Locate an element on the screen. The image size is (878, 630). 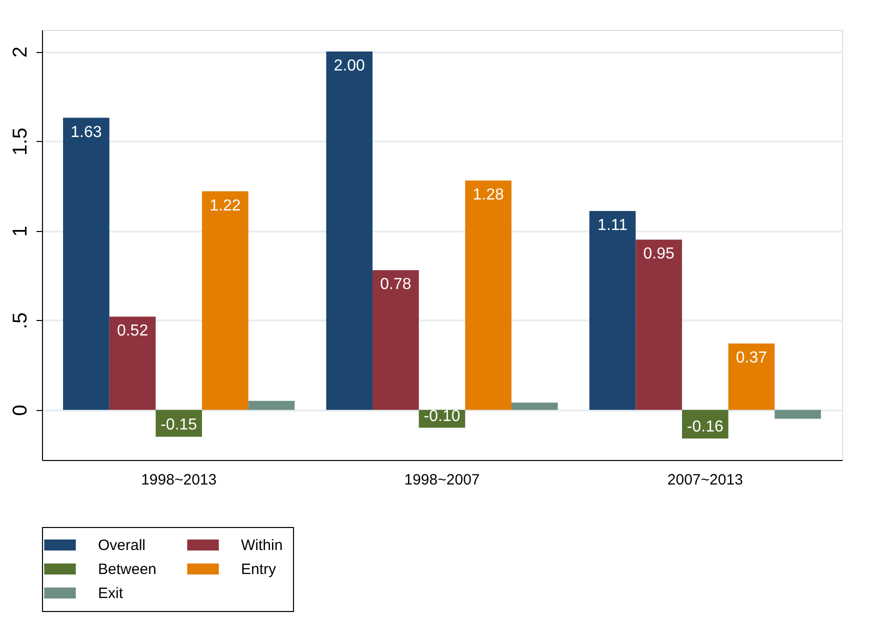
legend-label: Exit is located at coordinates (111, 593).